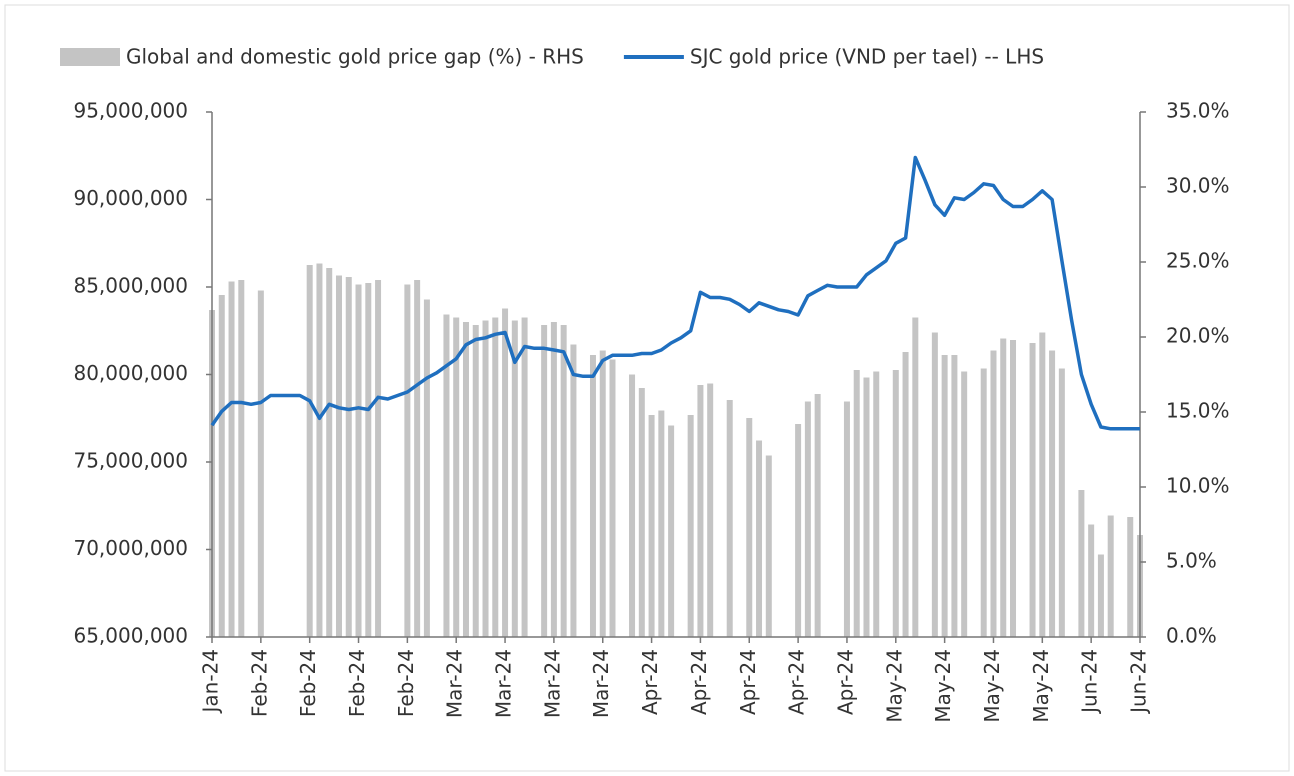  What do you see at coordinates (130, 548) in the screenshot?
I see `y-tick-label: 70,000,000` at bounding box center [130, 548].